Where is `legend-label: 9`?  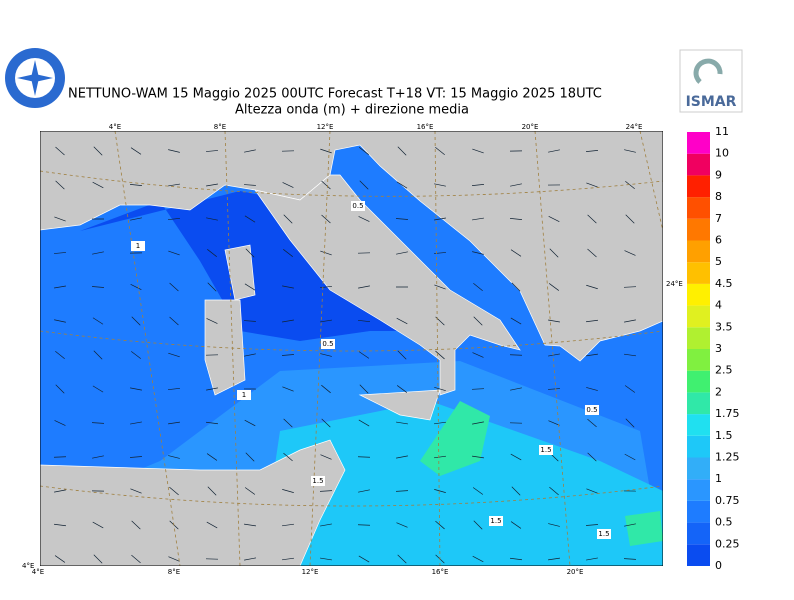
legend-label: 9 is located at coordinates (718, 174).